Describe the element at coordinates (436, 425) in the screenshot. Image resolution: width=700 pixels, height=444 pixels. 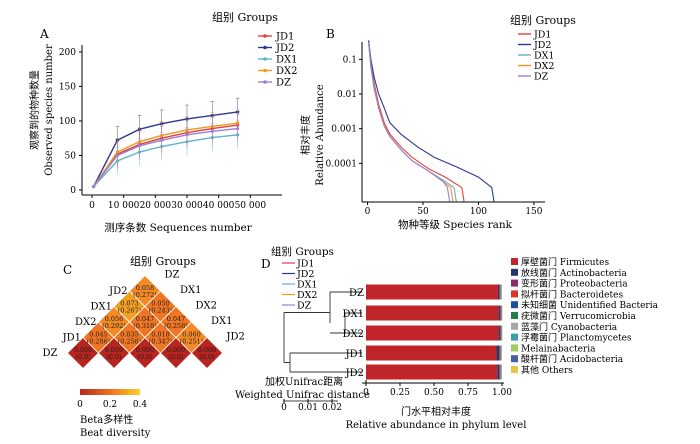
I see `panel-d-xlabel-en: Relative abundance in phylum level` at that location.